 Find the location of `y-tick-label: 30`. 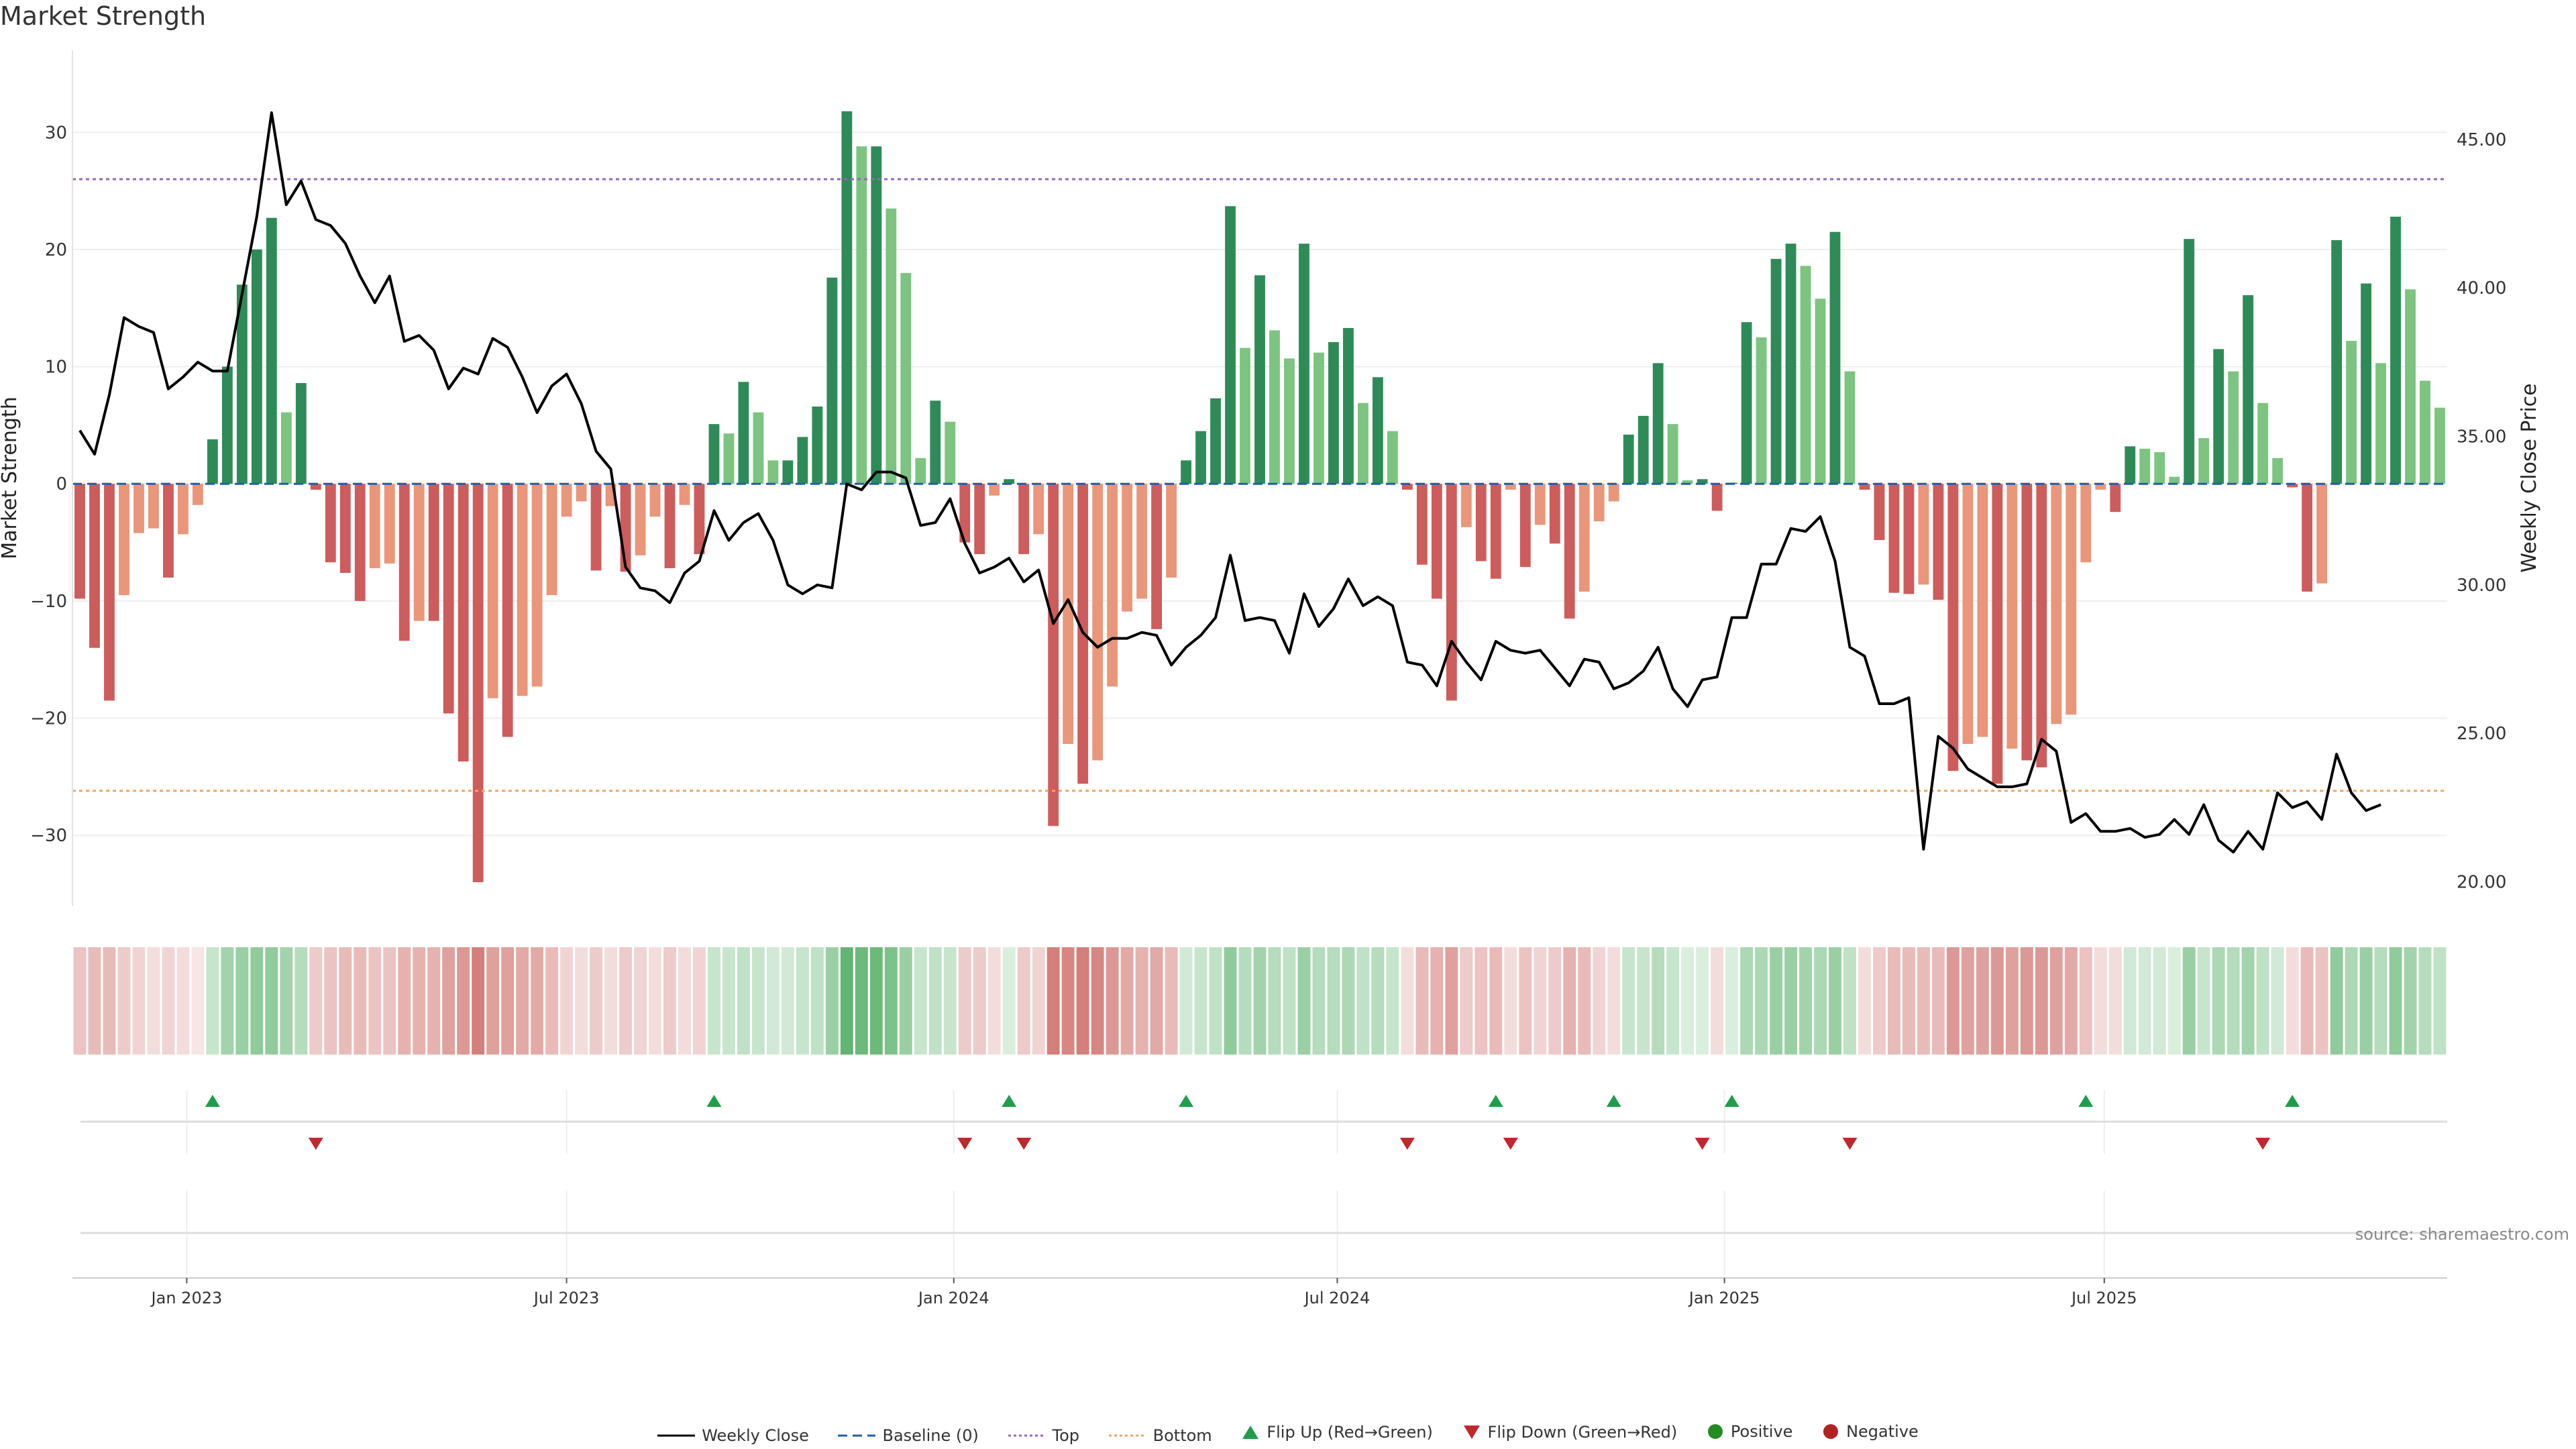

y-tick-label: 30 is located at coordinates (56, 133).